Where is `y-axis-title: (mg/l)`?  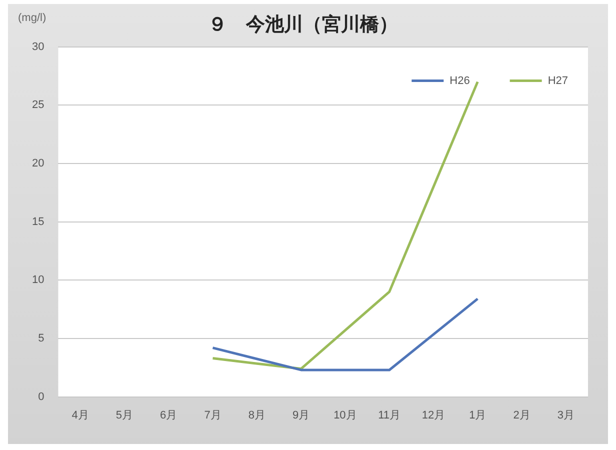
y-axis-title: (mg/l) is located at coordinates (32, 18).